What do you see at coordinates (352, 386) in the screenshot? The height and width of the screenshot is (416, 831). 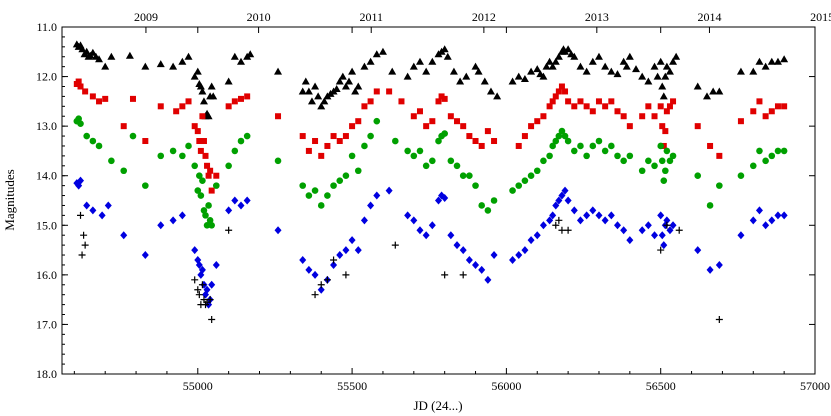 I see `x-tick-label: 55500` at bounding box center [352, 386].